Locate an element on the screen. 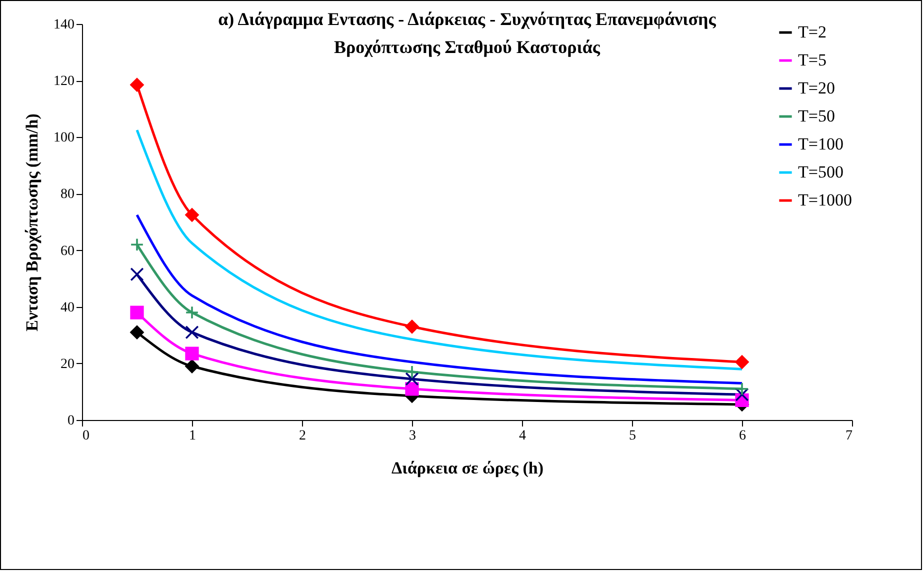 The height and width of the screenshot is (572, 924). y-tick-label: 80 is located at coordinates (67, 194).